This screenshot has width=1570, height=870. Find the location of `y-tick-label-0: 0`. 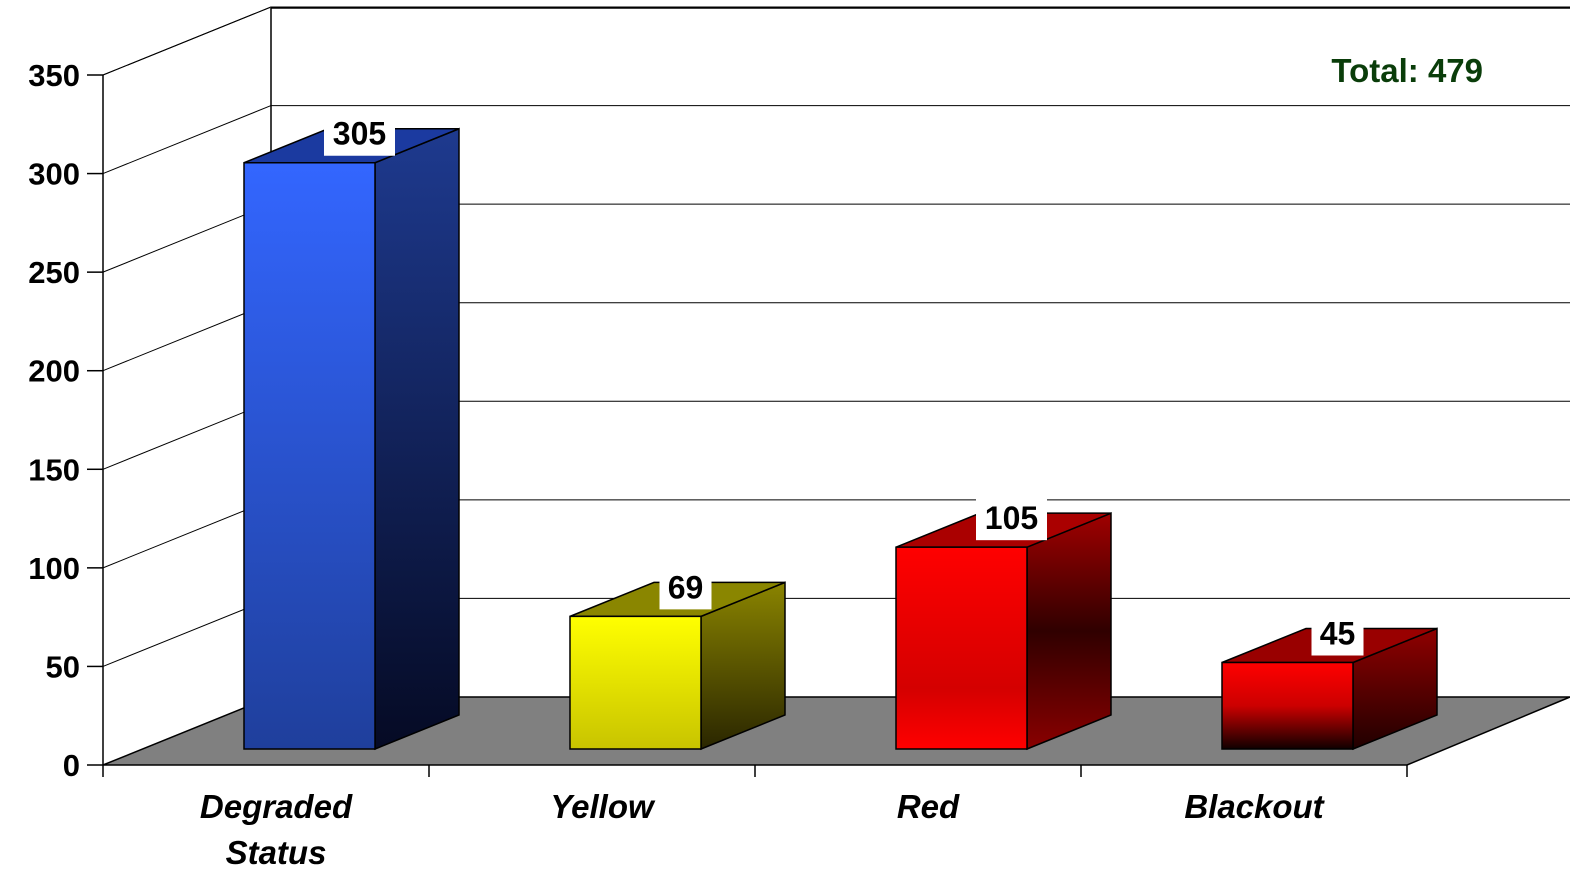

y-tick-label-0: 0 is located at coordinates (71, 765).